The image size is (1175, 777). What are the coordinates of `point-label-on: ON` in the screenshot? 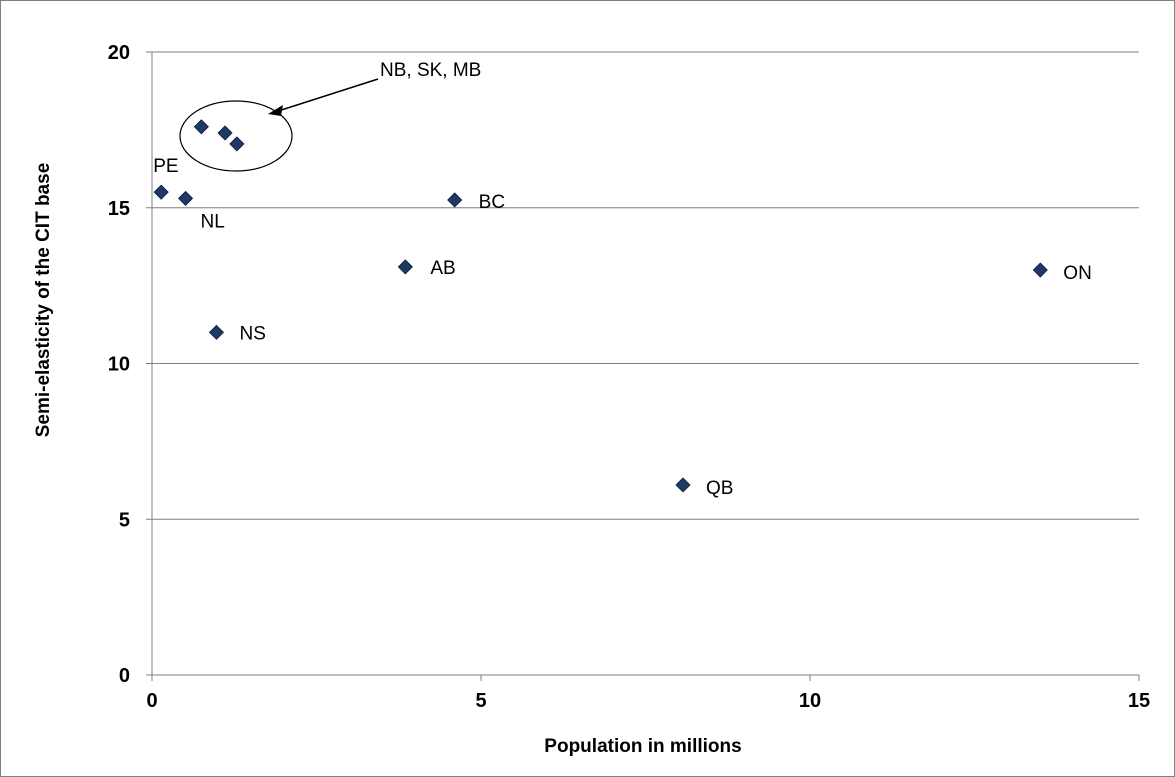 It's located at (1077, 273).